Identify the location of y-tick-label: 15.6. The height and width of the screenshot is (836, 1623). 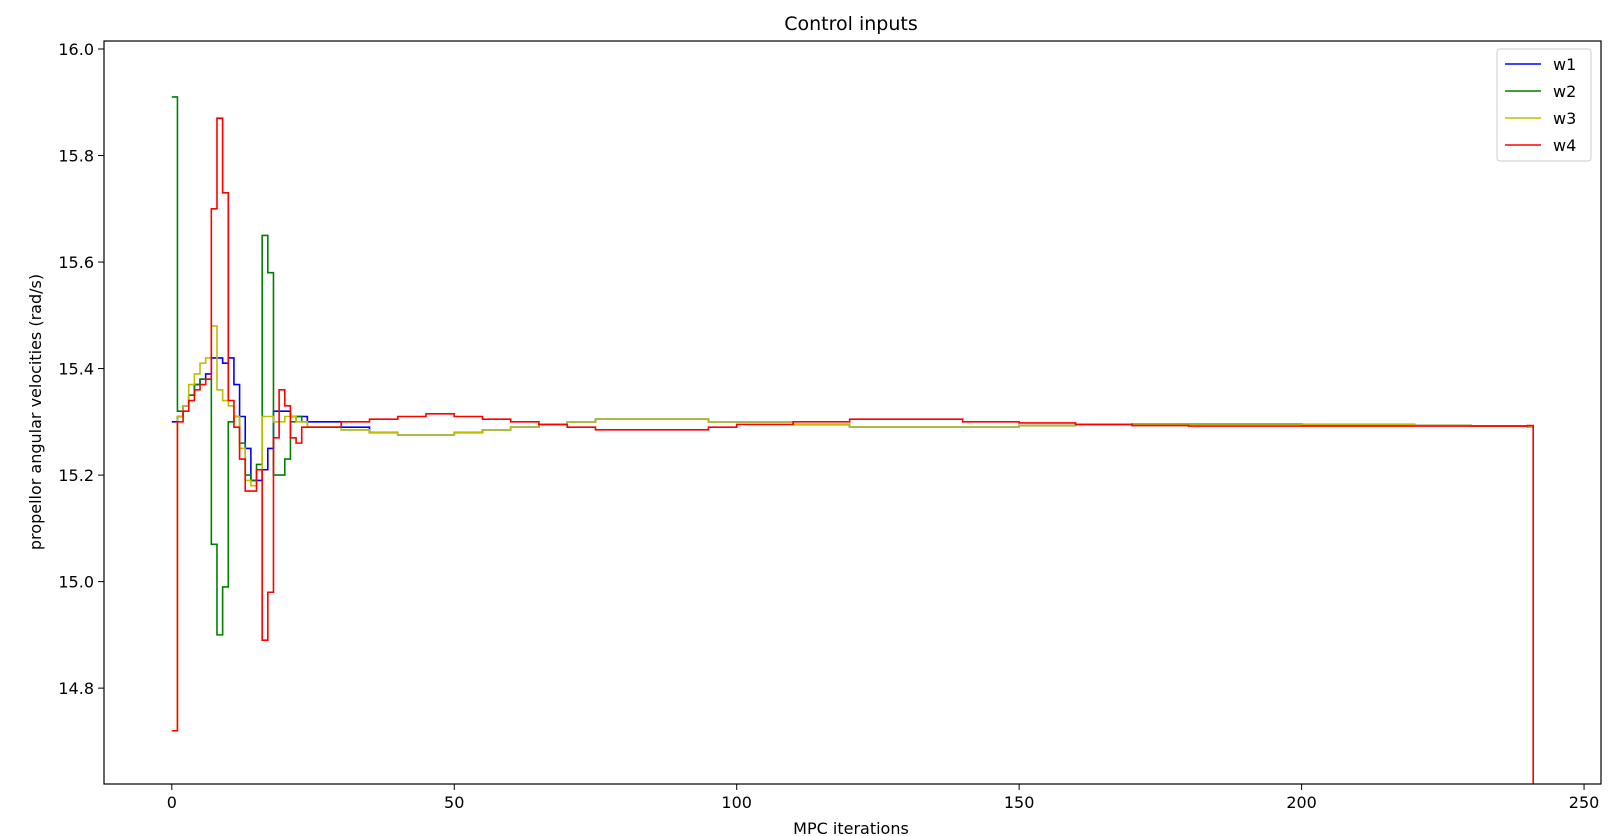
(76, 262).